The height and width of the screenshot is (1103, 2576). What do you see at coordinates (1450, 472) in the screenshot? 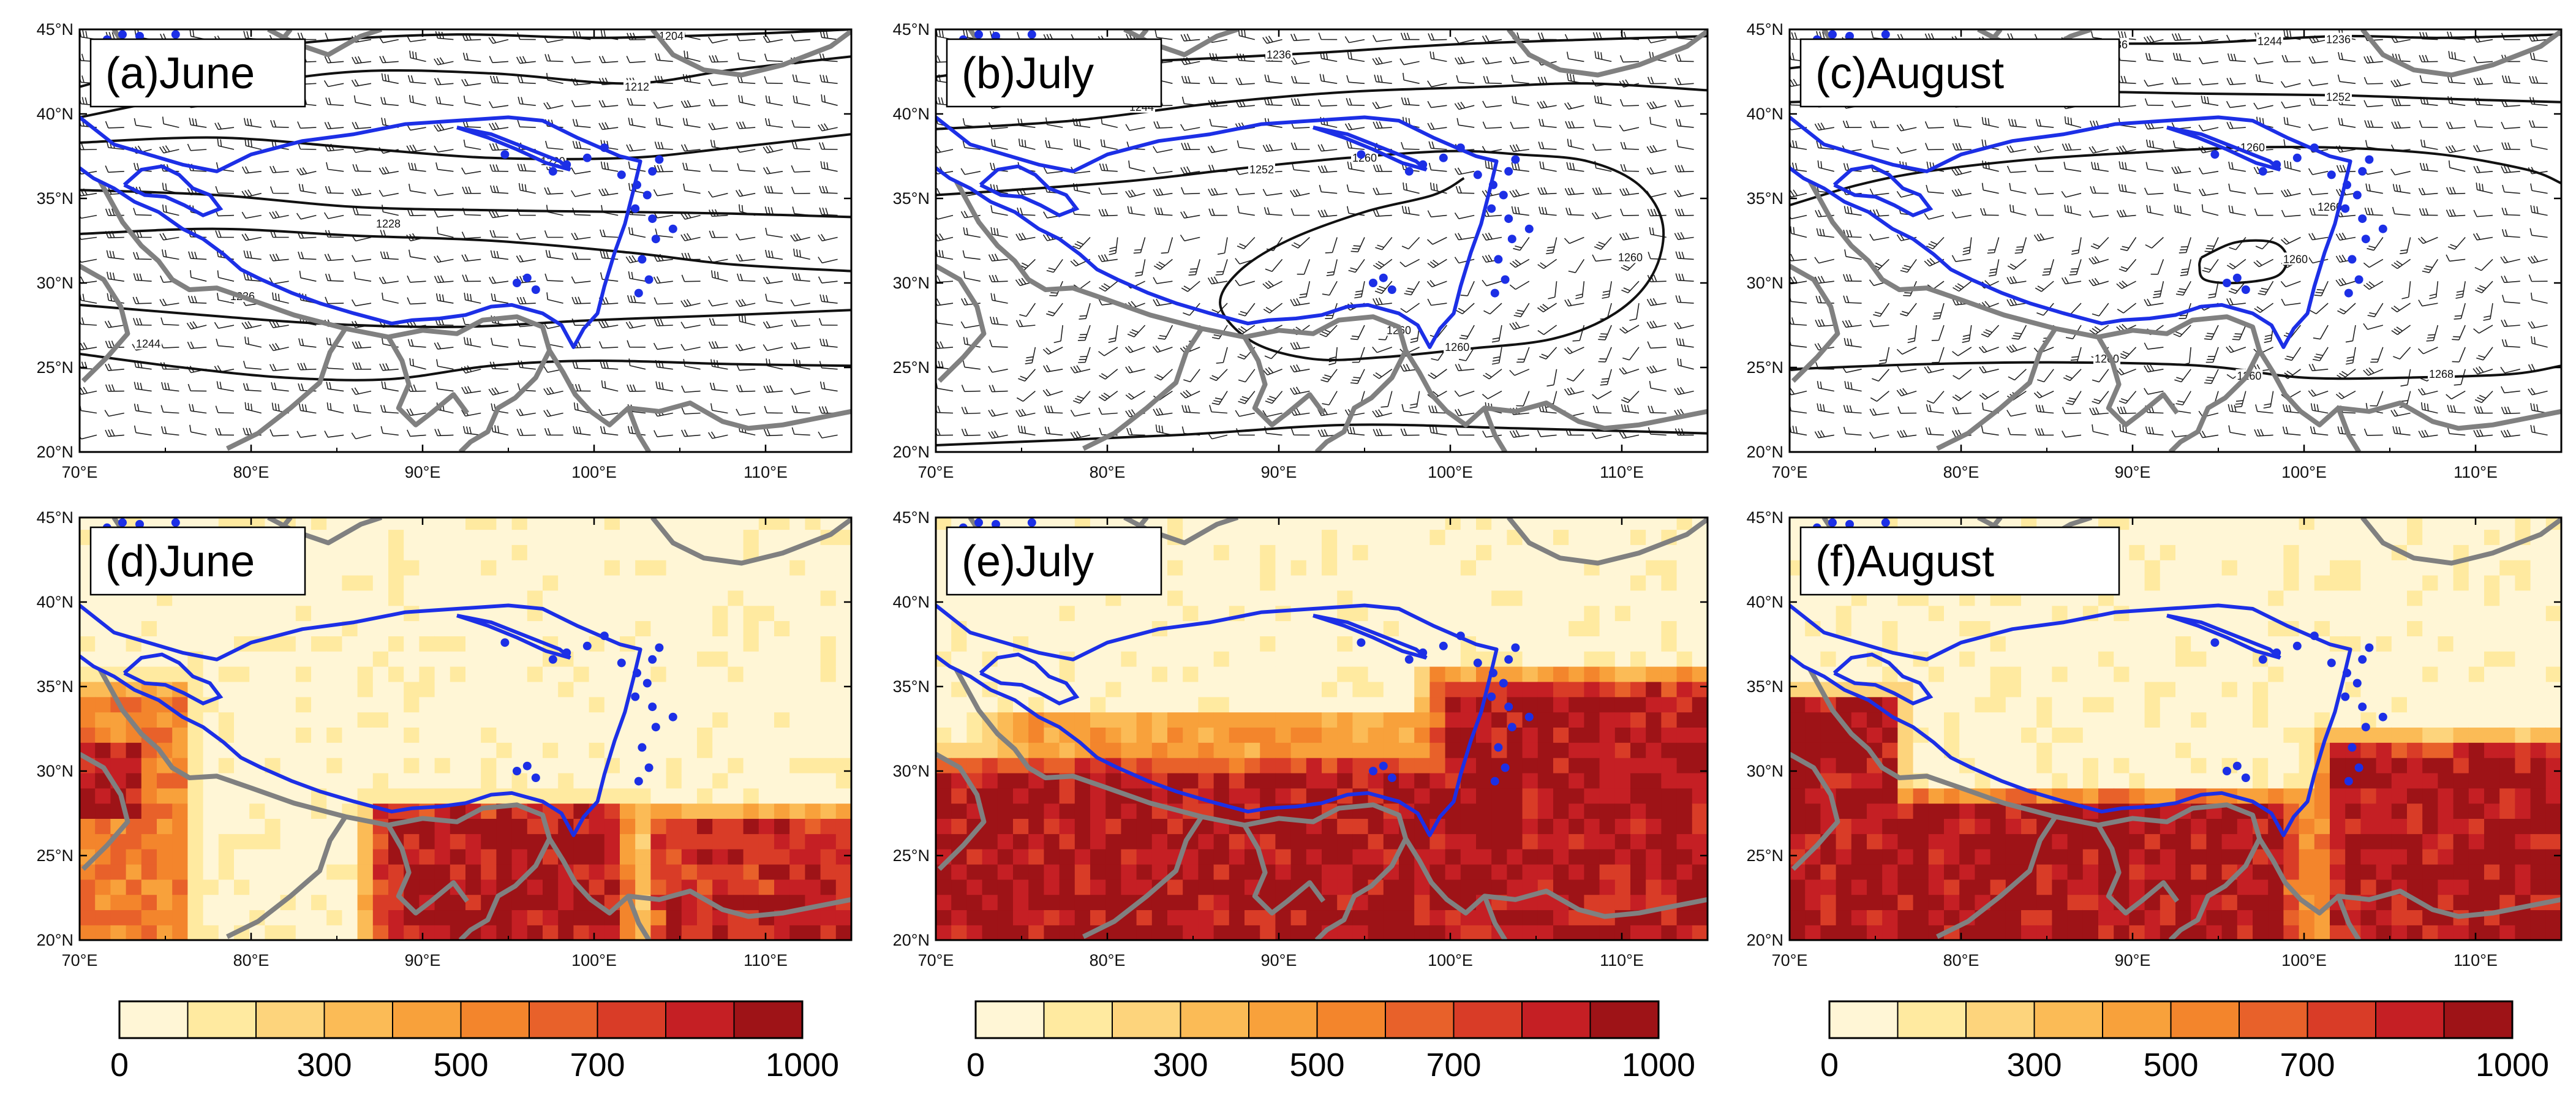
I see `x-tick-label: 100°E` at bounding box center [1450, 472].